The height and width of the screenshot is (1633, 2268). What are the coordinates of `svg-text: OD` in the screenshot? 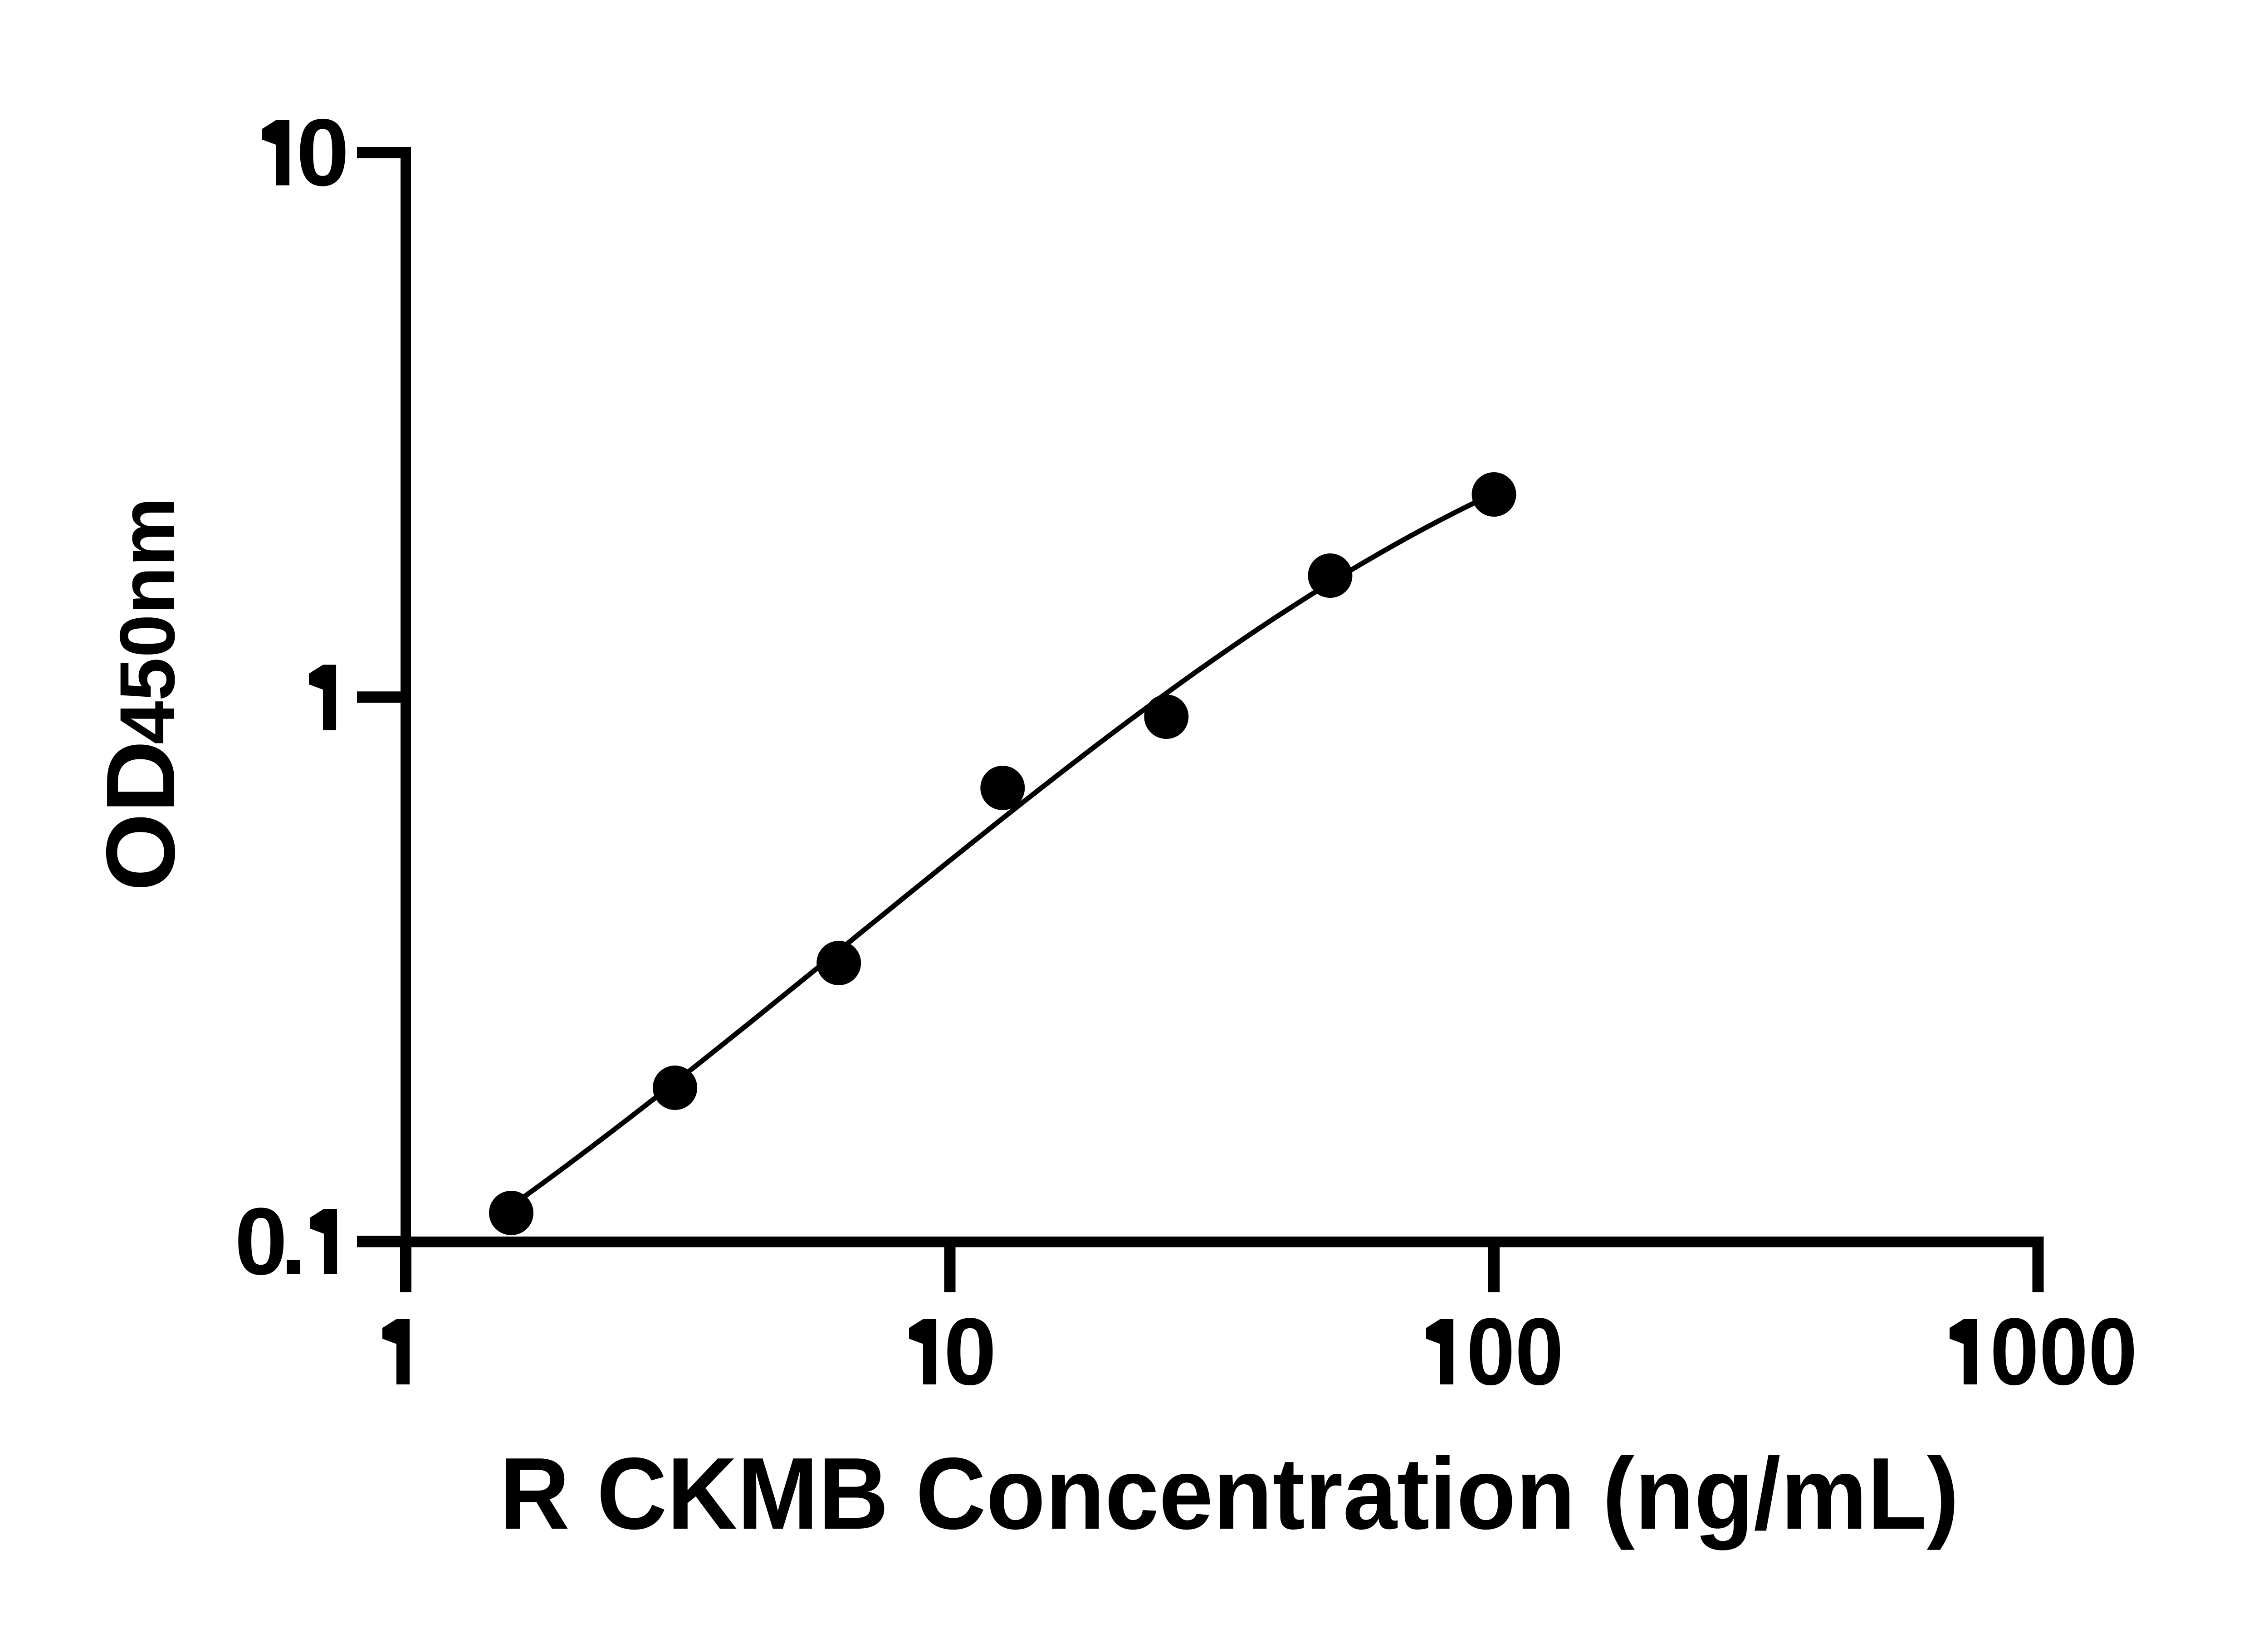 It's located at (140, 815).